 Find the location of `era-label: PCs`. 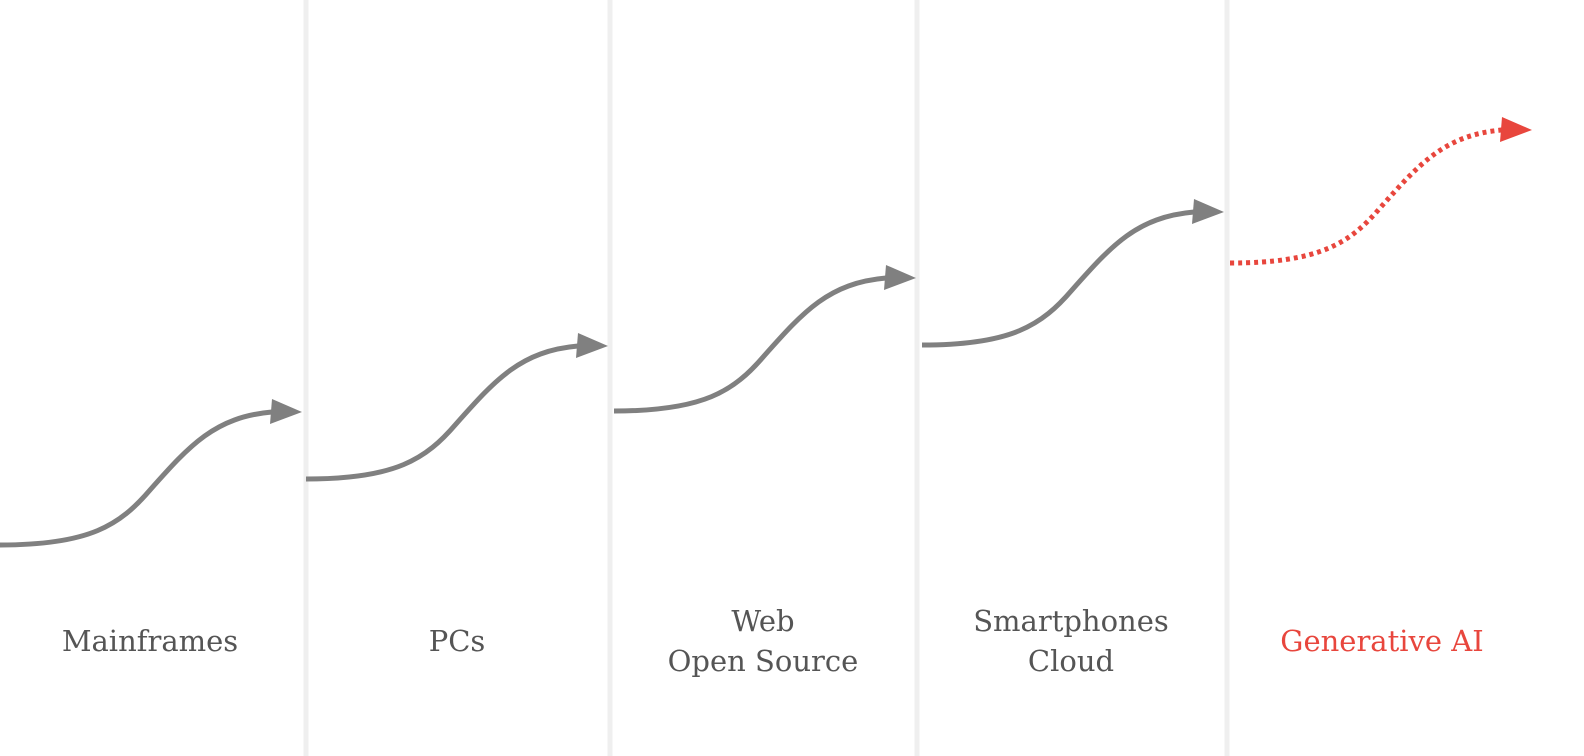

era-label: PCs is located at coordinates (457, 641).